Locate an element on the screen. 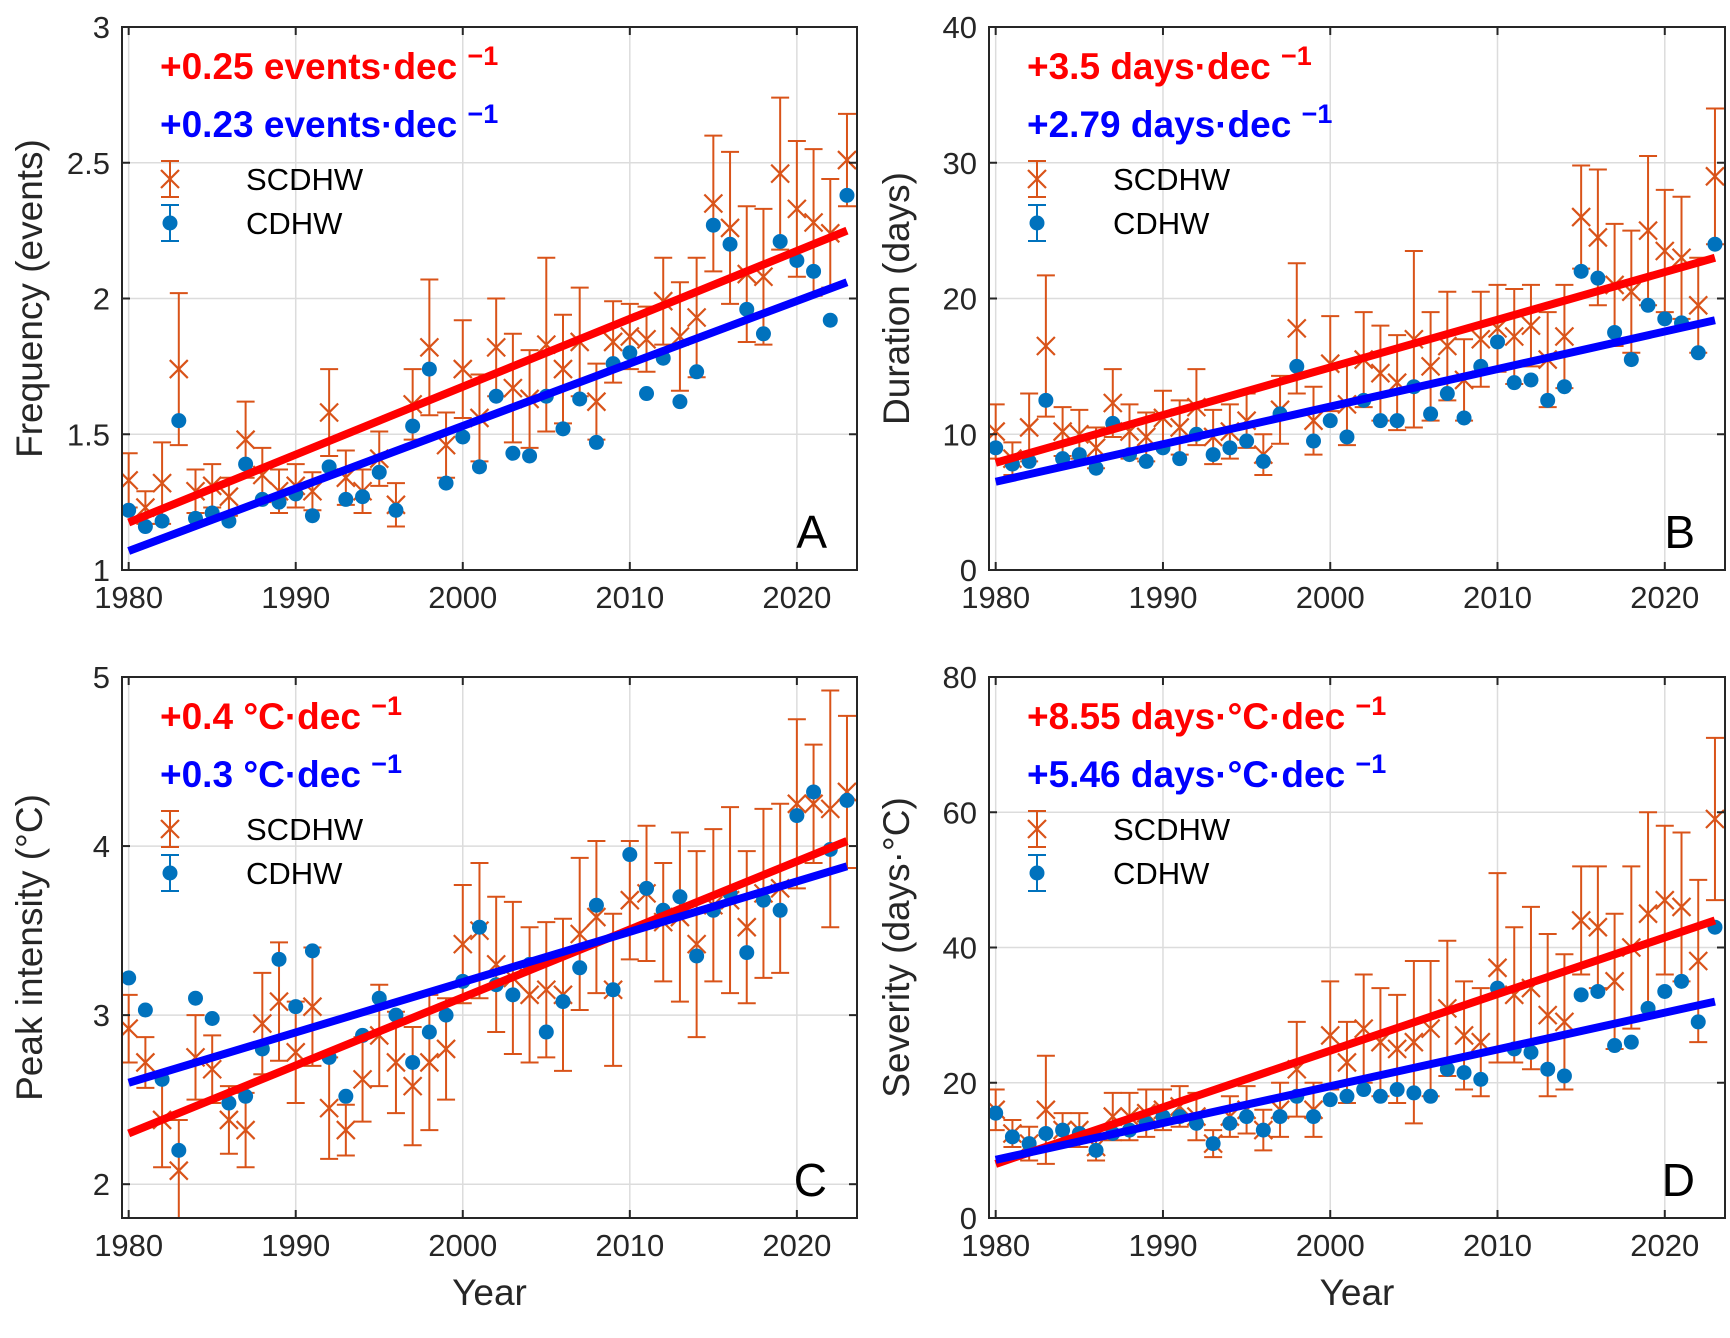  legend-cdhw-label: CDHW is located at coordinates (294, 873).